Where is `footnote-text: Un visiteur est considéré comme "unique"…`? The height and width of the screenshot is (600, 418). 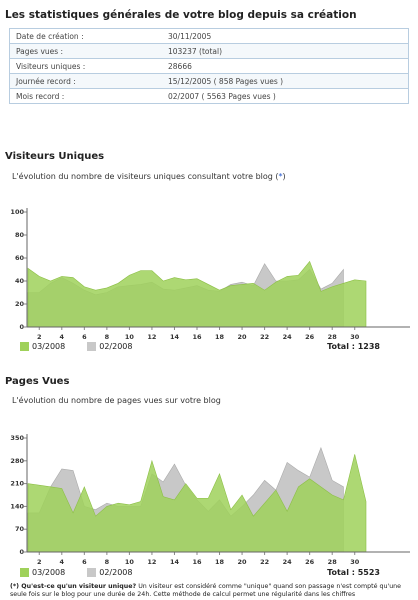
footnote-text: Un visiteur est considéré comme "unique"… is located at coordinates (206, 590).